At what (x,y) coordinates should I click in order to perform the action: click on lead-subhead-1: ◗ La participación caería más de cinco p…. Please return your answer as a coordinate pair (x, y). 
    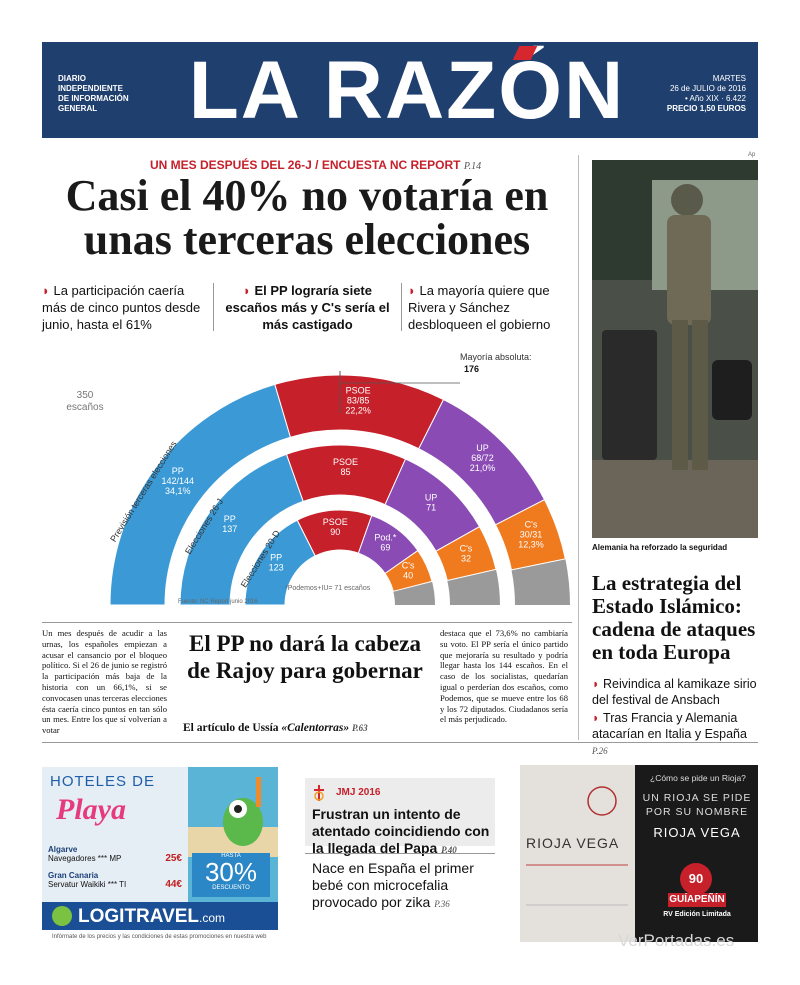
    Looking at the image, I should click on (124, 307).